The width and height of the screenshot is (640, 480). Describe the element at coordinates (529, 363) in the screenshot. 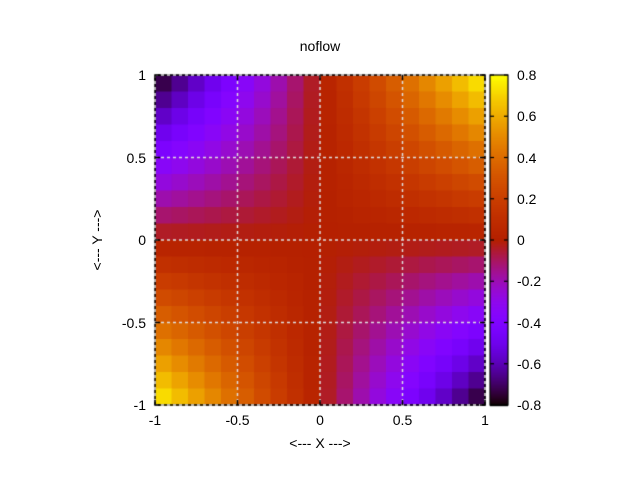

I see `colorbar-tick-label: -0.6` at that location.